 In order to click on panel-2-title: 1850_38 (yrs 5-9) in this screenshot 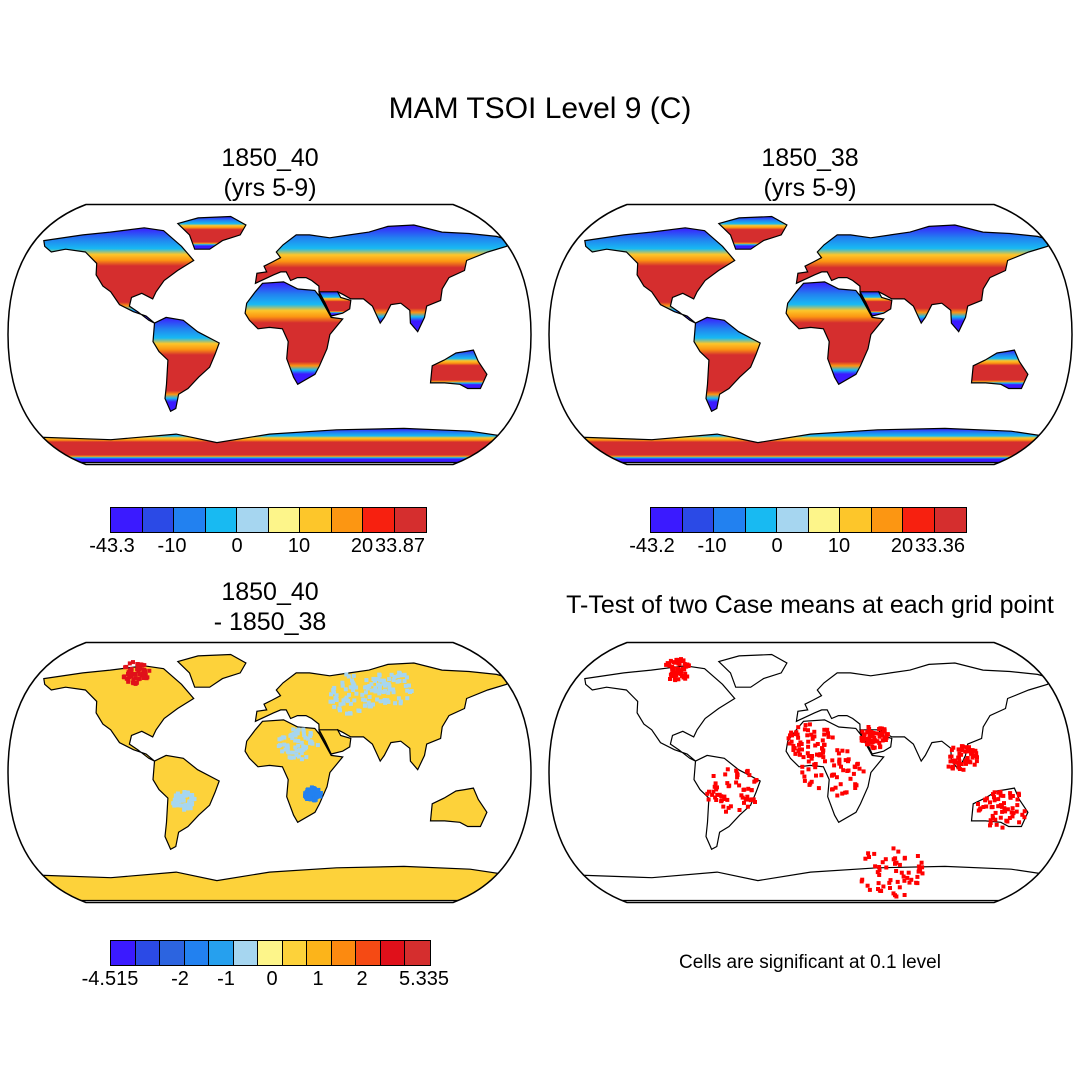, I will do `click(810, 173)`.